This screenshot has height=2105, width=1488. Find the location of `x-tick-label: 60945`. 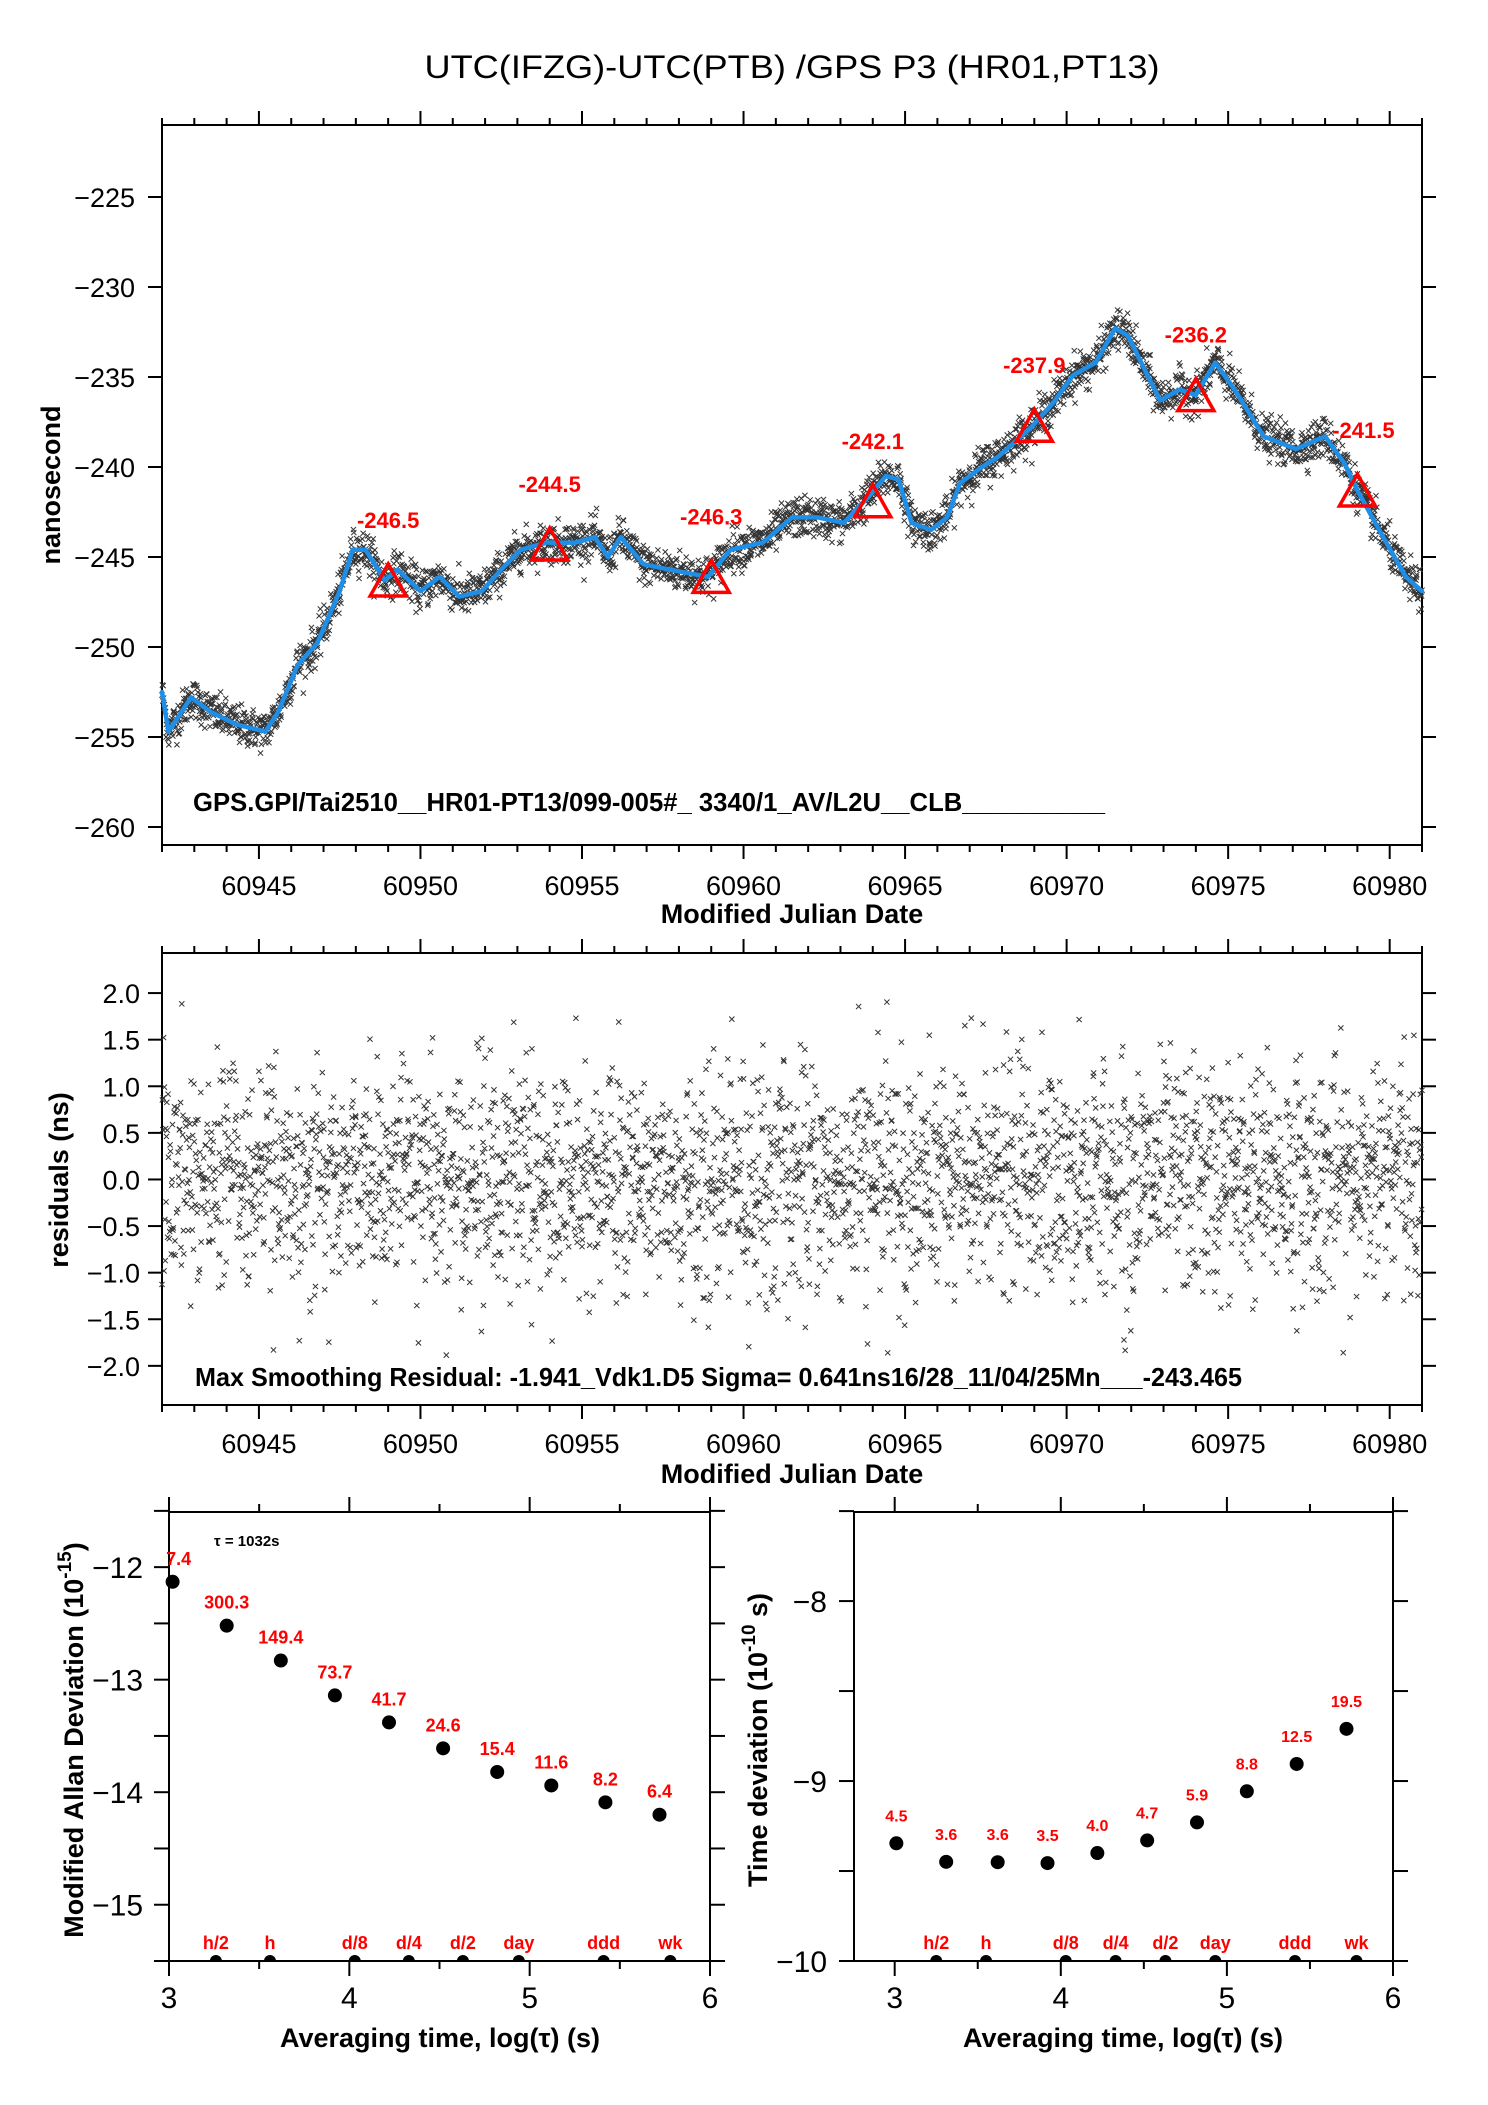

x-tick-label: 60945 is located at coordinates (258, 886).